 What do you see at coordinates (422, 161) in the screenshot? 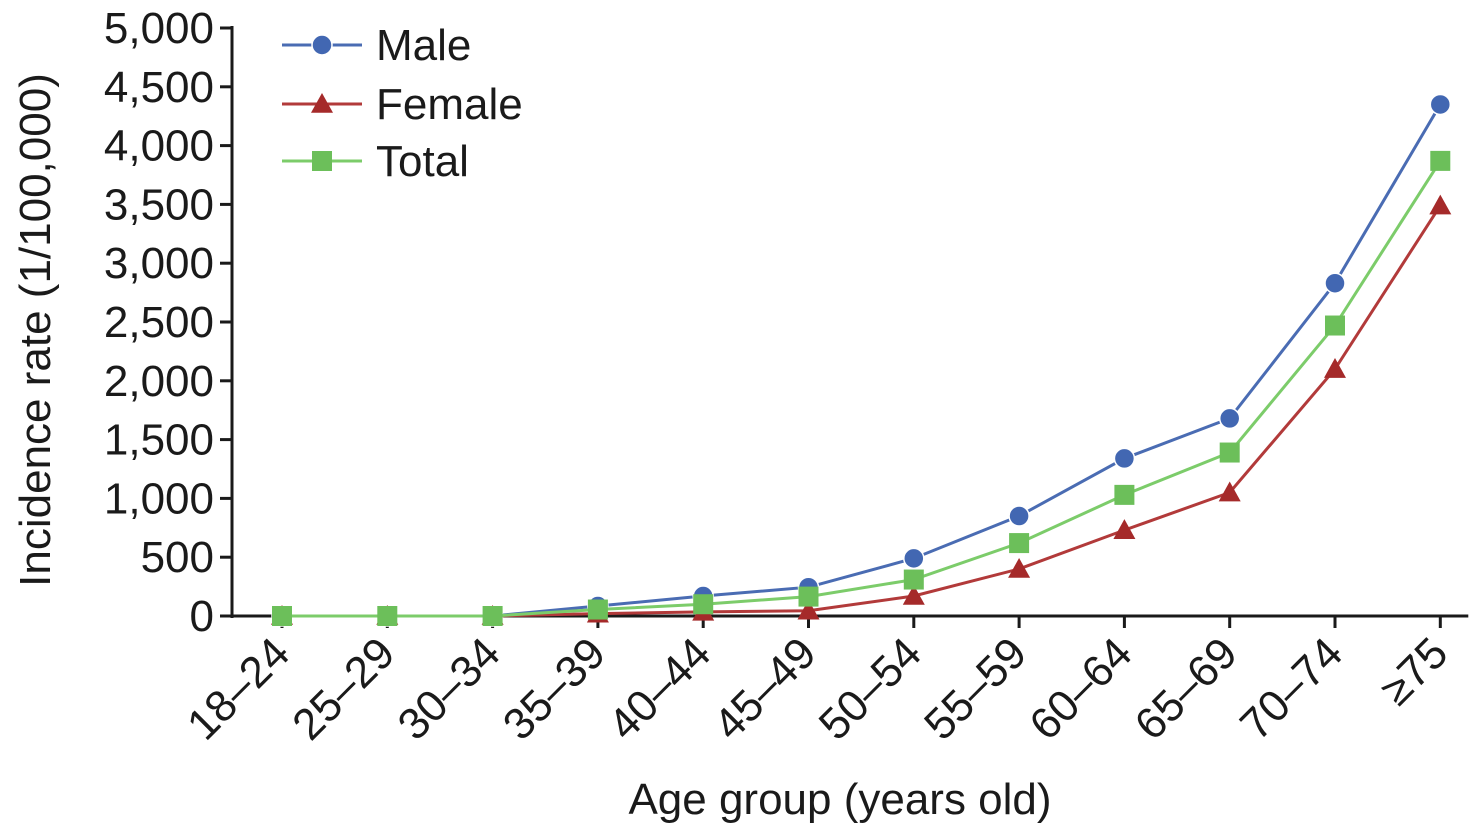
I see `legend-label: Total` at bounding box center [422, 161].